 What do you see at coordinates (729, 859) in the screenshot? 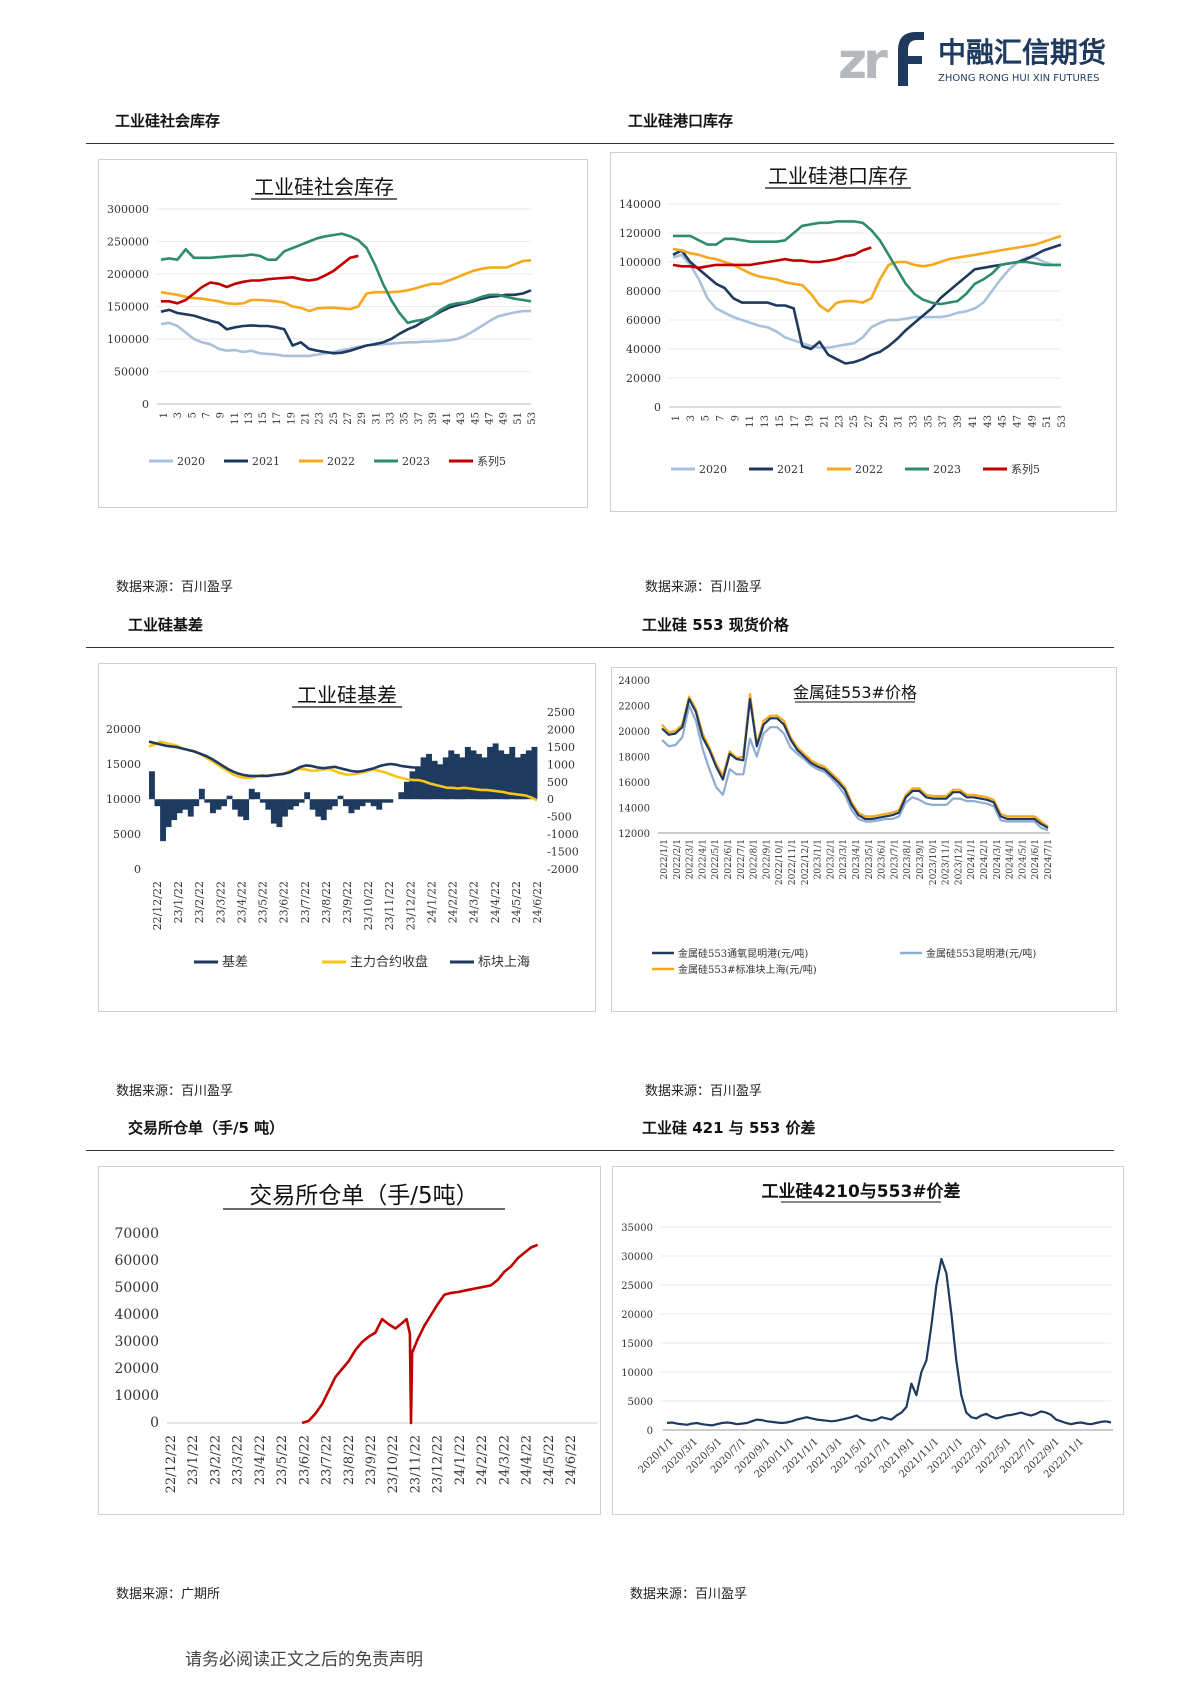
I see `x-tick-label: 2022/6/1` at bounding box center [729, 859].